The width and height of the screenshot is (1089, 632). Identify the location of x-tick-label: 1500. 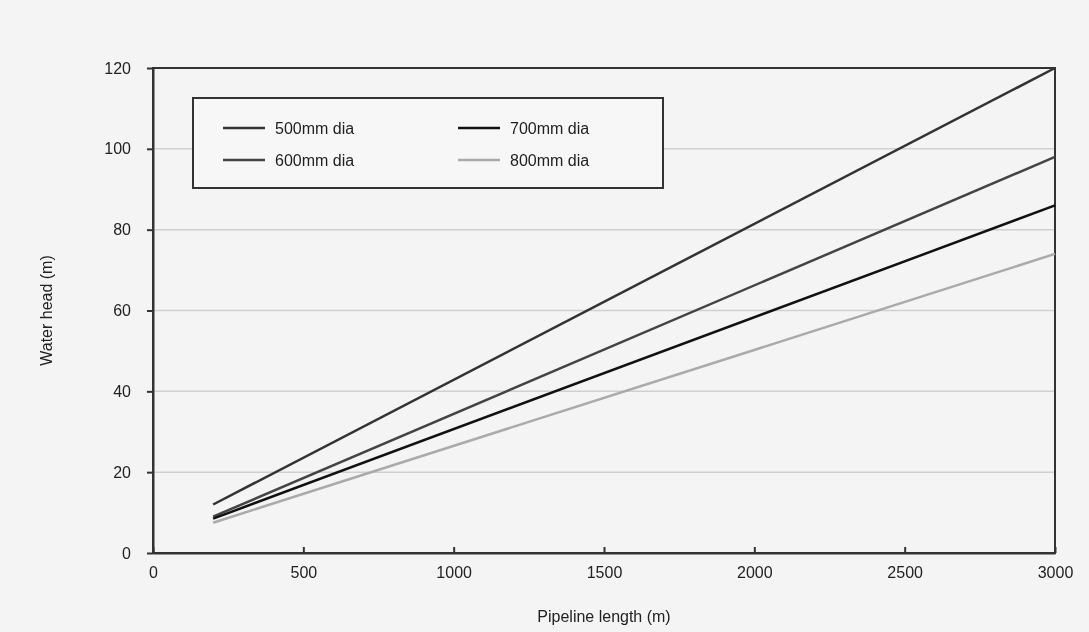
(604, 573).